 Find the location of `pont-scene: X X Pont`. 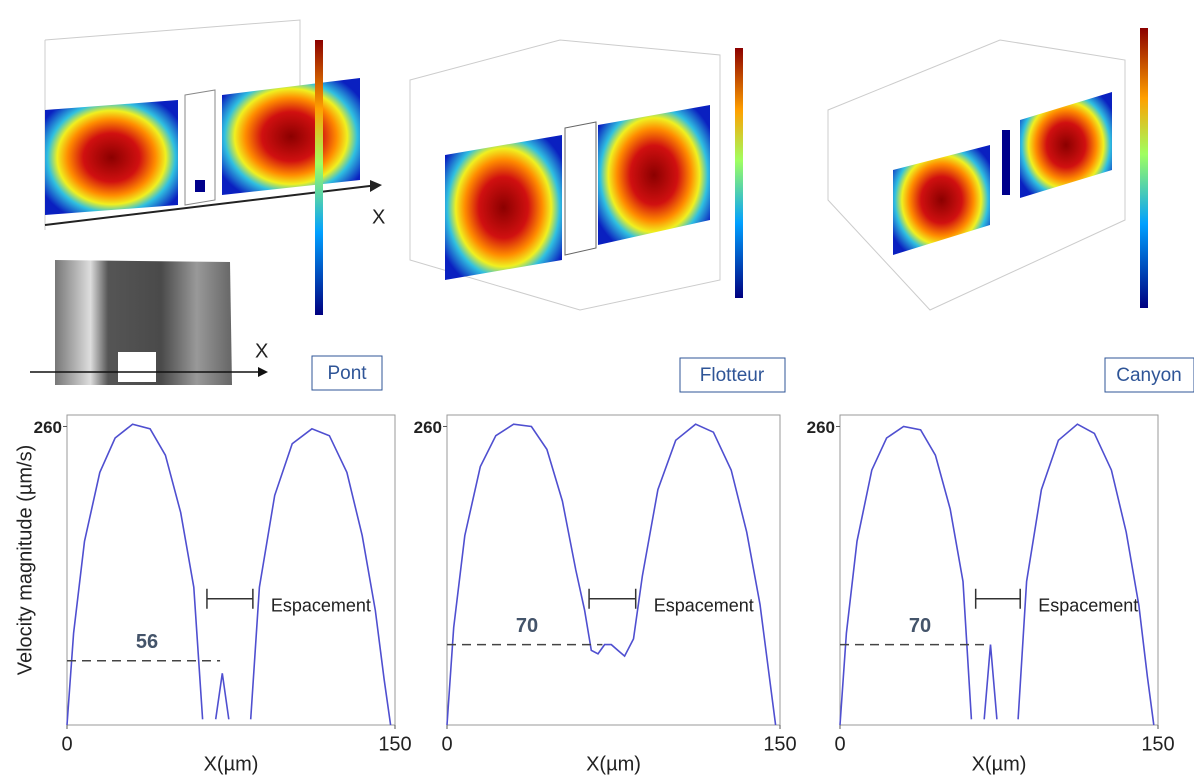

pont-scene: X X Pont is located at coordinates (207, 205).